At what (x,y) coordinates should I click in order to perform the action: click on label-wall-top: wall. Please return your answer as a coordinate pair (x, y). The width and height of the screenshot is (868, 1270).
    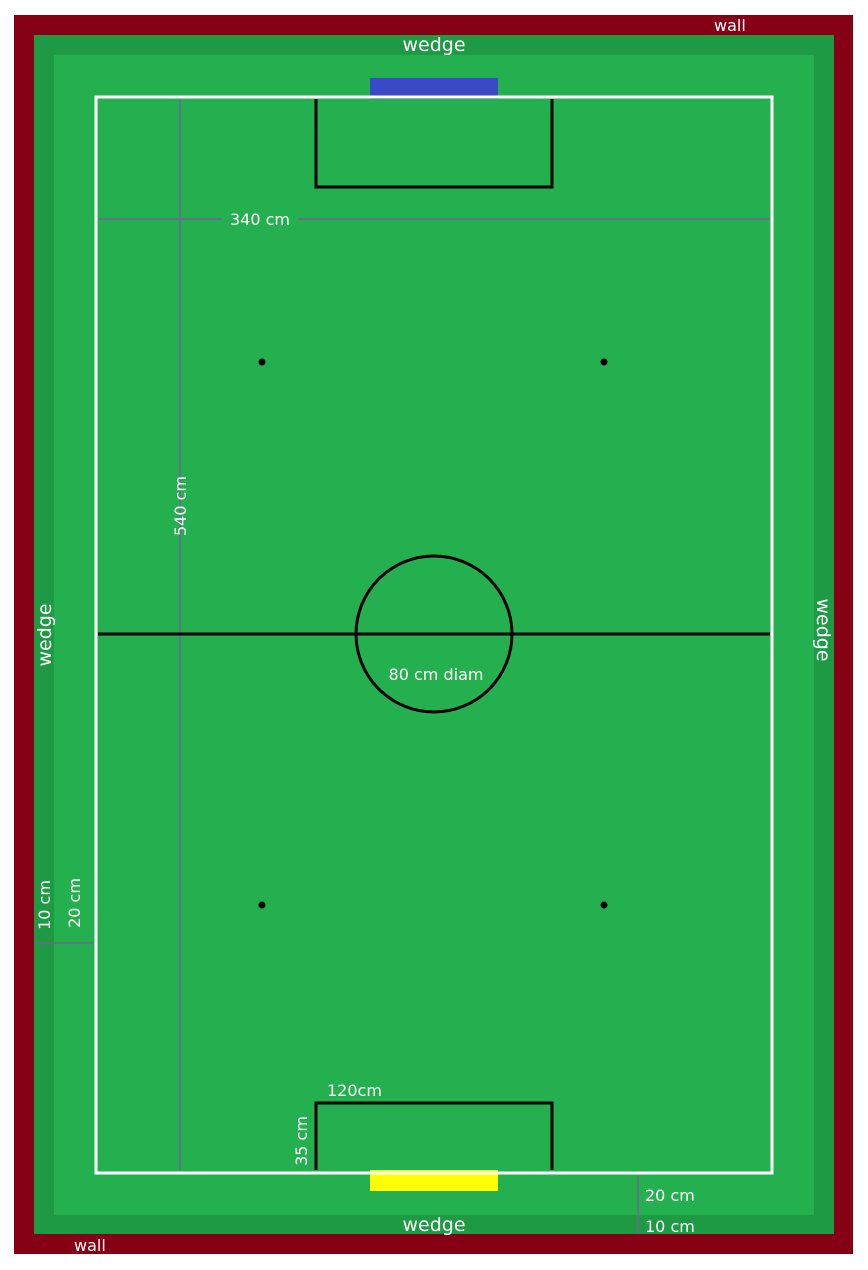
    Looking at the image, I should click on (730, 25).